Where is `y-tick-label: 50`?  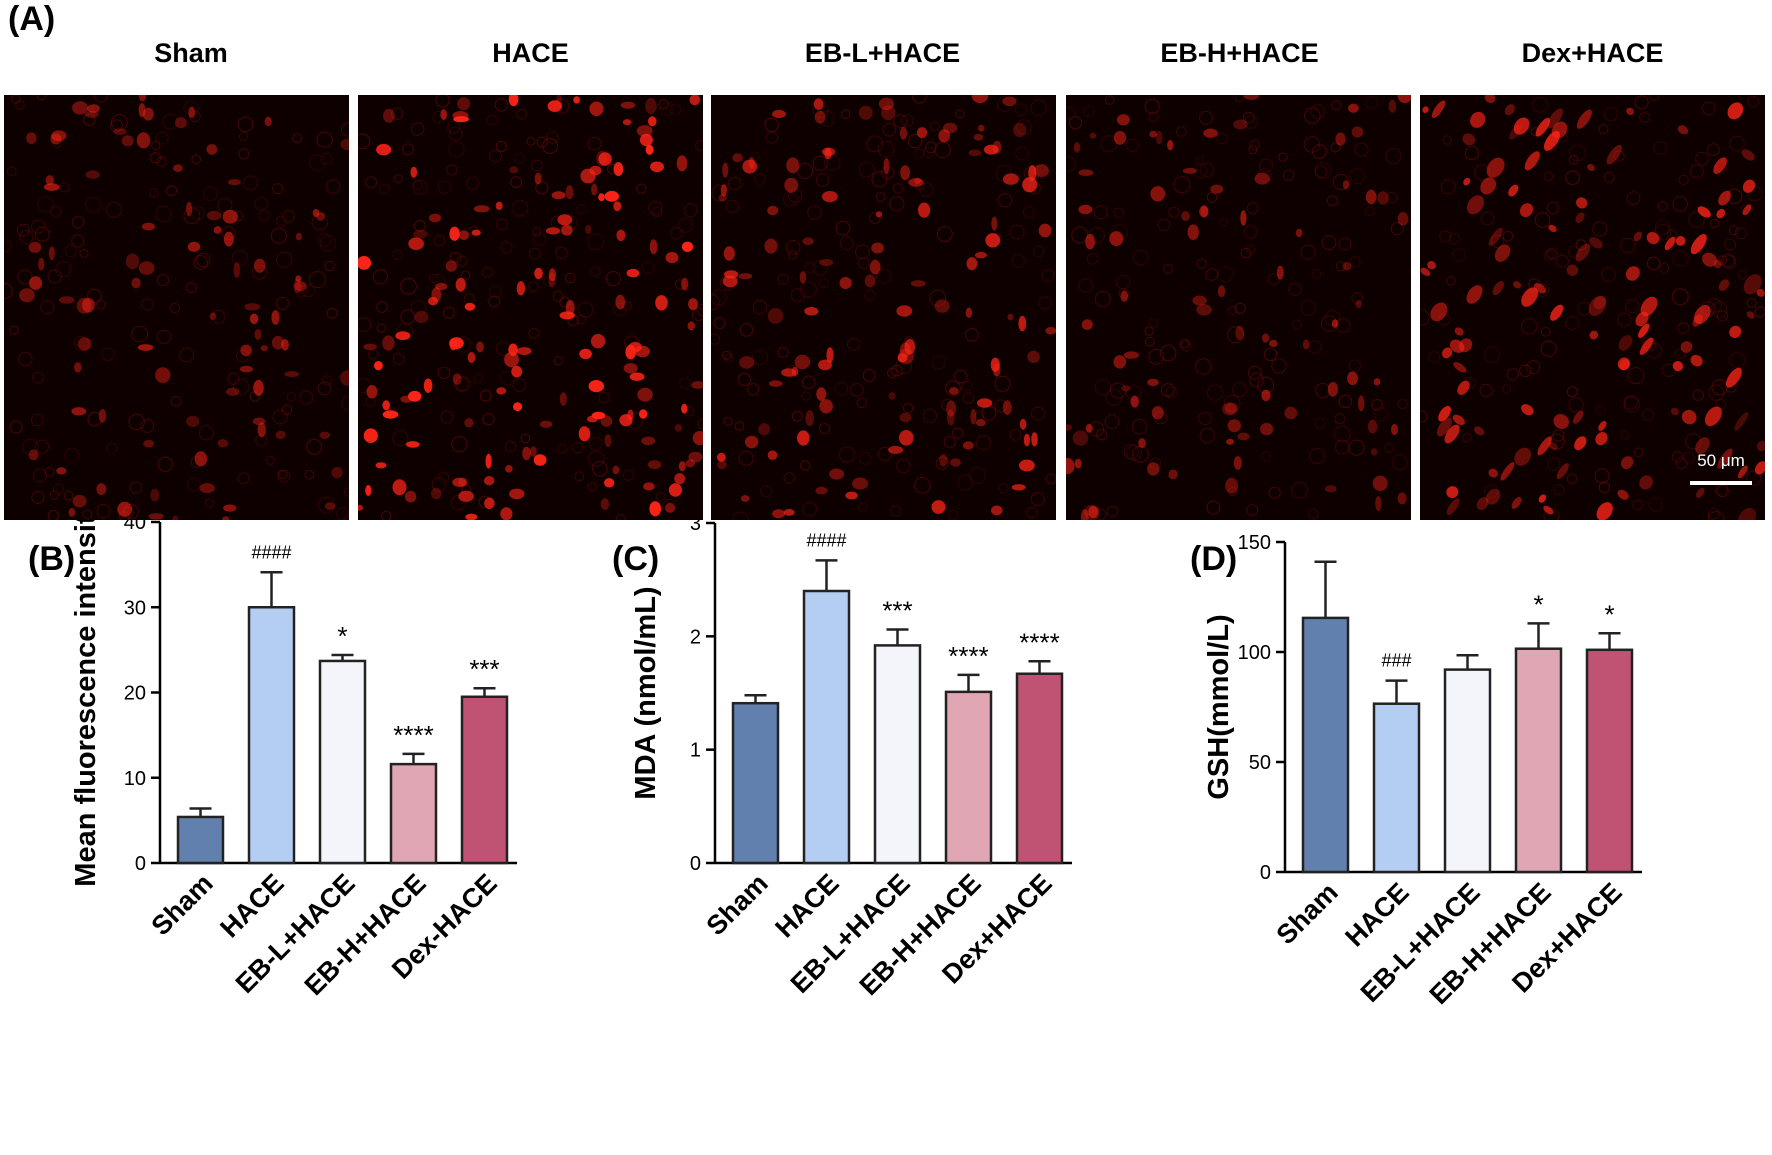 y-tick-label: 50 is located at coordinates (1260, 763).